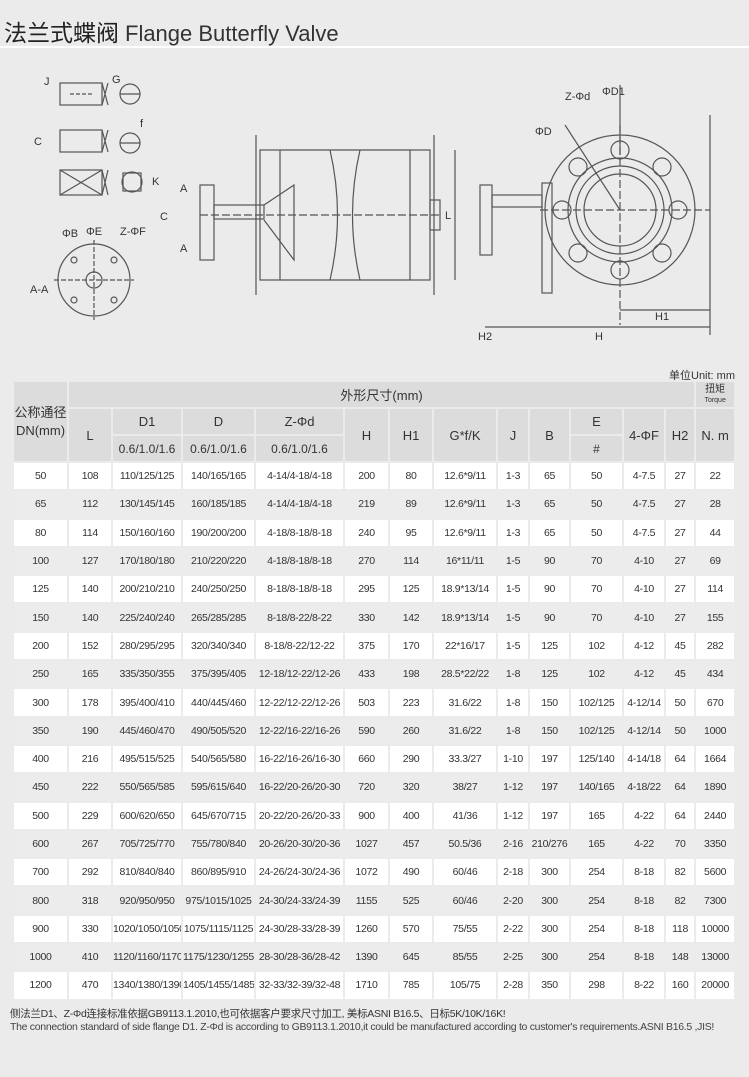 The height and width of the screenshot is (1077, 749). I want to click on table-cell: 60/46, so click(465, 872).